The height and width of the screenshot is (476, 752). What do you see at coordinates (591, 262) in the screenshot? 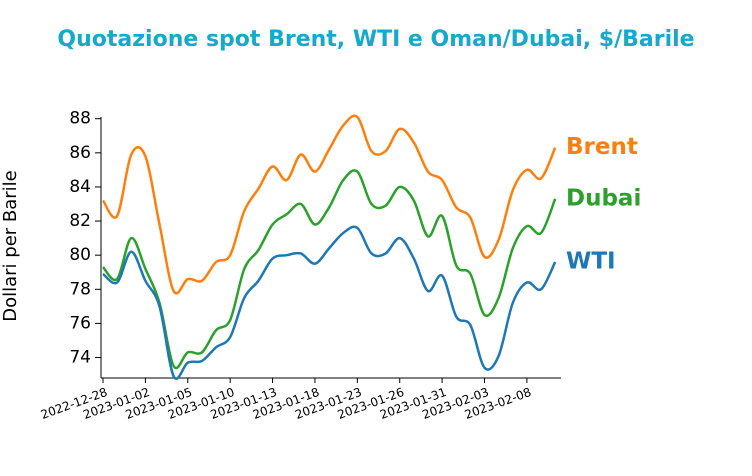
I see `series-label: WTI` at bounding box center [591, 262].